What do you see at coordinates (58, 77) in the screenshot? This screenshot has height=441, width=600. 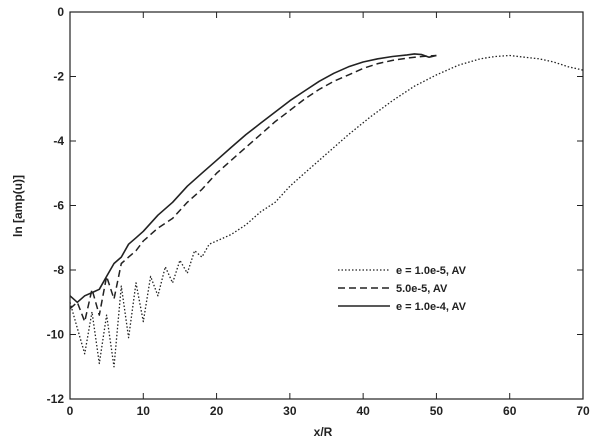 I see `y-tick-label: -2` at bounding box center [58, 77].